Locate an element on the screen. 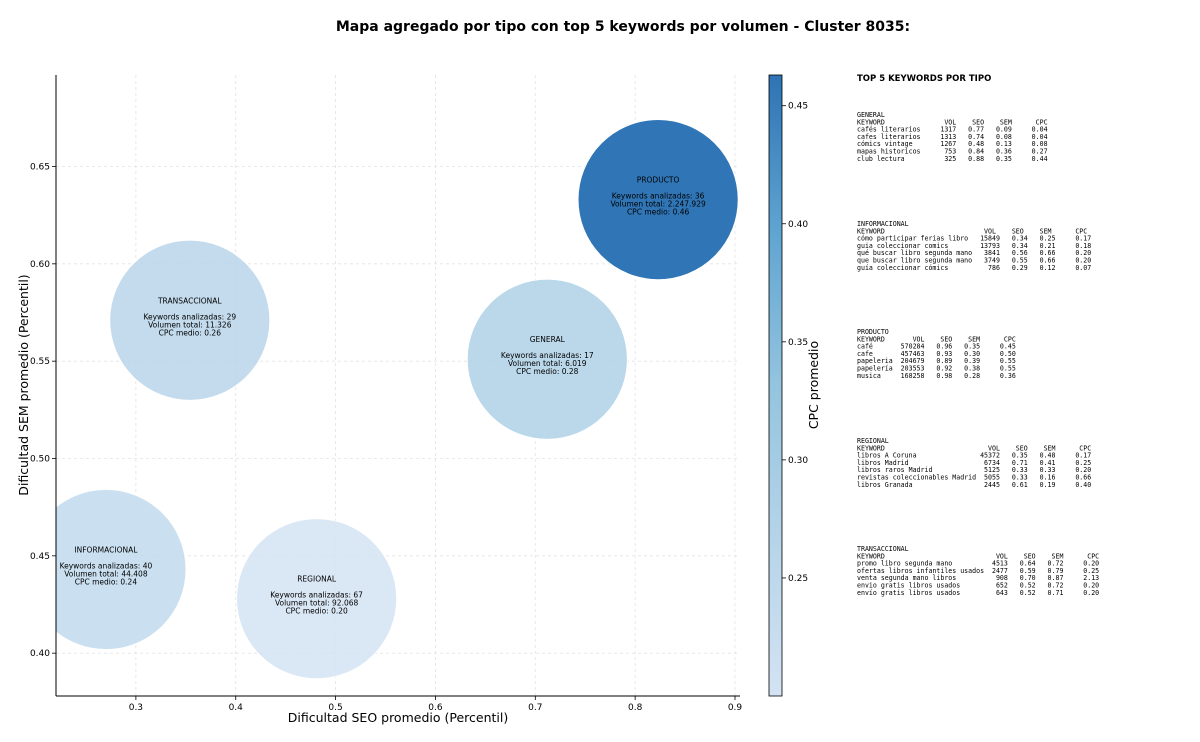 Image resolution: width=1200 pixels, height=742 pixels. panel-keyword-row: libros A Coruna 45372 0.35 0.48 0.17 is located at coordinates (974, 456).